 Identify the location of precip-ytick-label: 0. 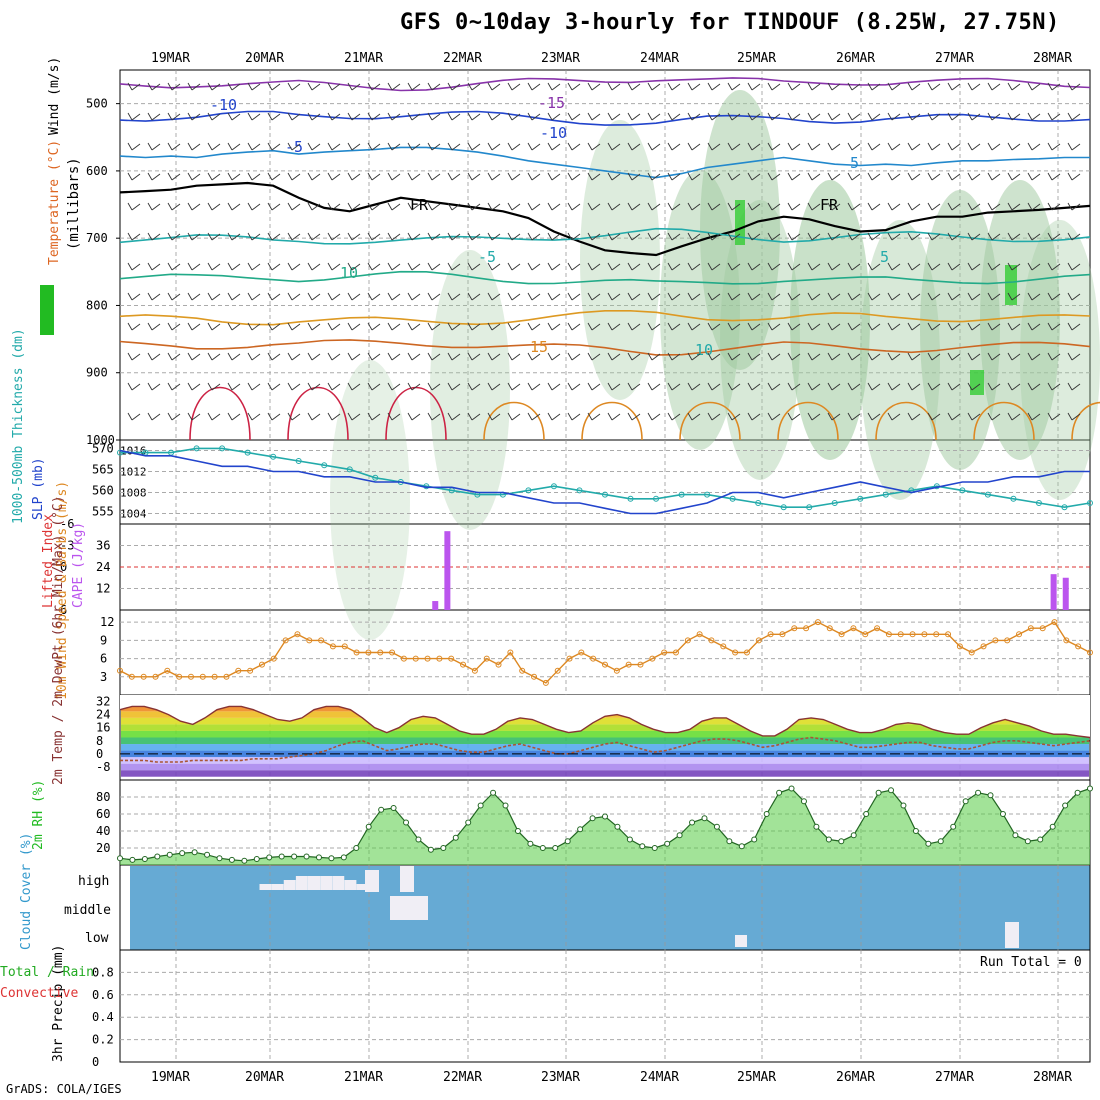
(95, 1062).